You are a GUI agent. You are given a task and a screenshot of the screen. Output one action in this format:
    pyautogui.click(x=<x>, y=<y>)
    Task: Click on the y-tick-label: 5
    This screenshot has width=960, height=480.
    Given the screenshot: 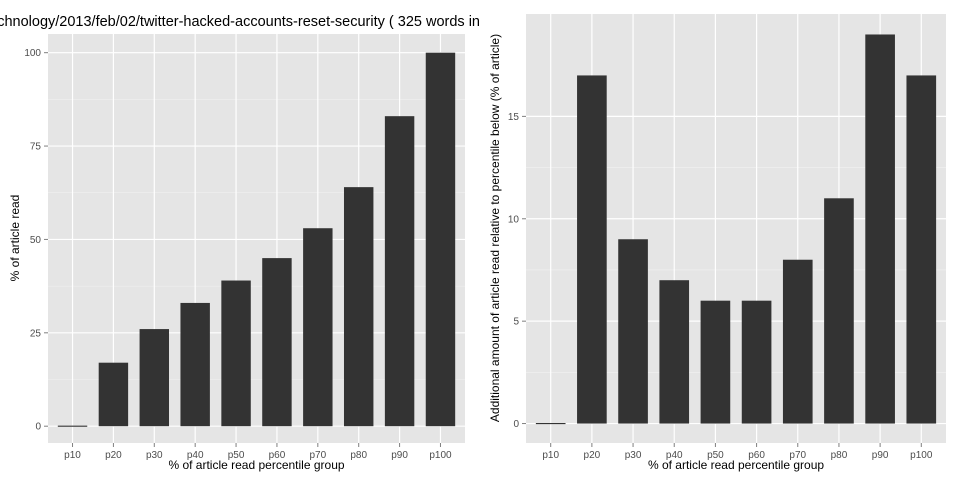 What is the action you would take?
    pyautogui.click(x=516, y=322)
    